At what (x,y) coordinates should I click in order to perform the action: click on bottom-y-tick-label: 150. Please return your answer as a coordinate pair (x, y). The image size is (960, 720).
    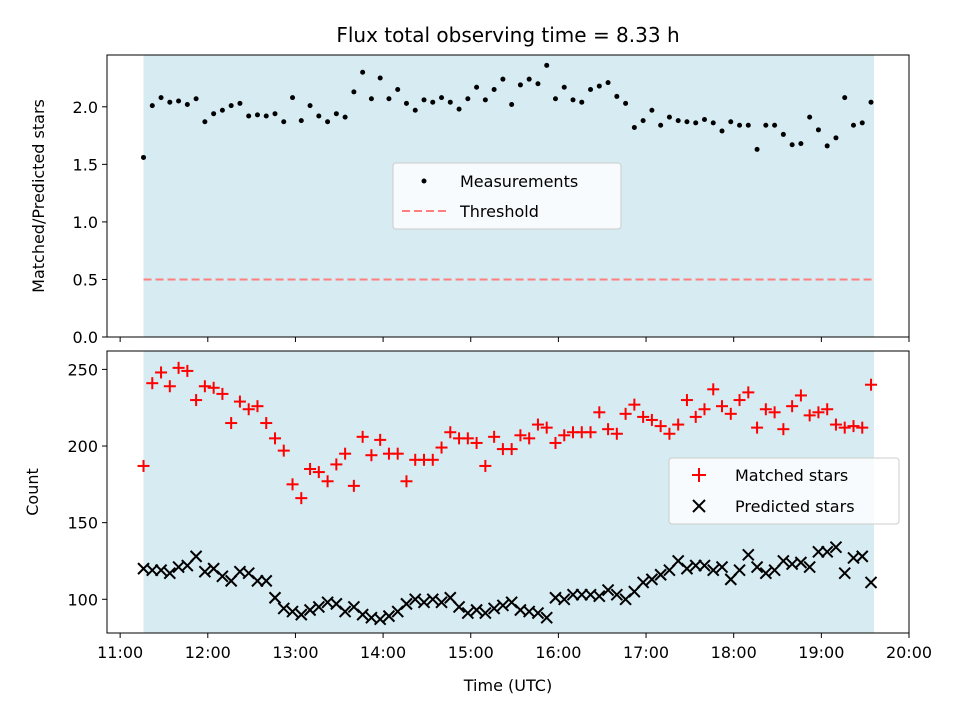
    Looking at the image, I should click on (82, 523).